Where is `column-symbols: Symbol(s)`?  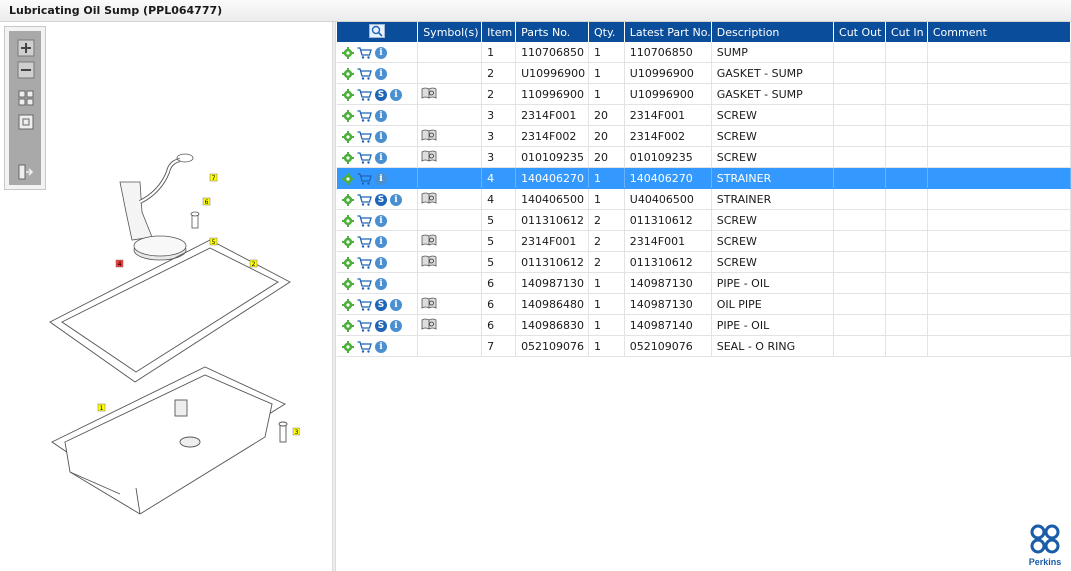 column-symbols: Symbol(s) is located at coordinates (450, 32).